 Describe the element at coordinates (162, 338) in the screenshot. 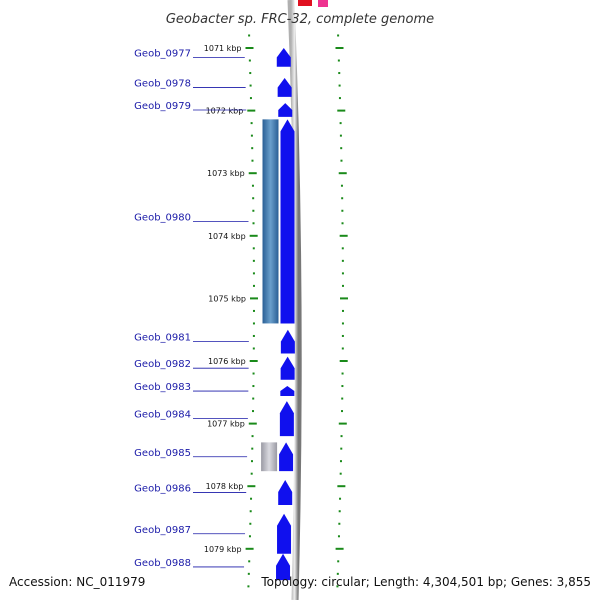

I see `gene-label-geob_0981: Geob_0981` at that location.